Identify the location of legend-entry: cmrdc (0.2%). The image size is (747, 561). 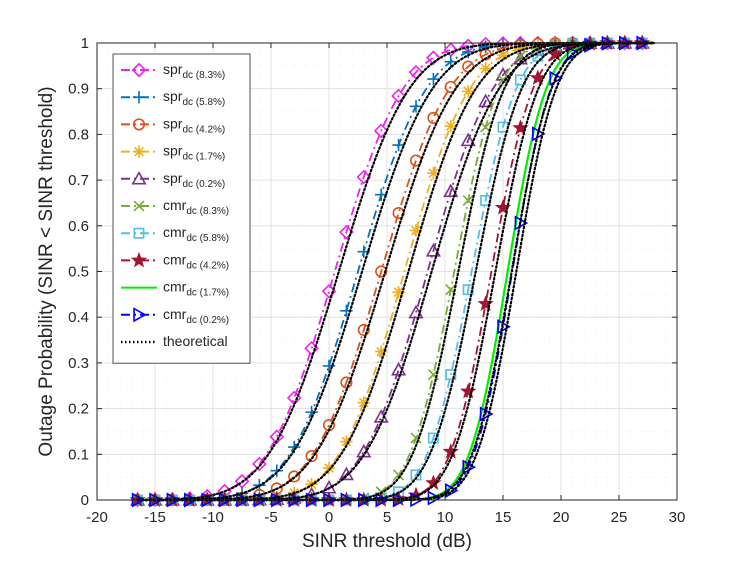
(175, 316).